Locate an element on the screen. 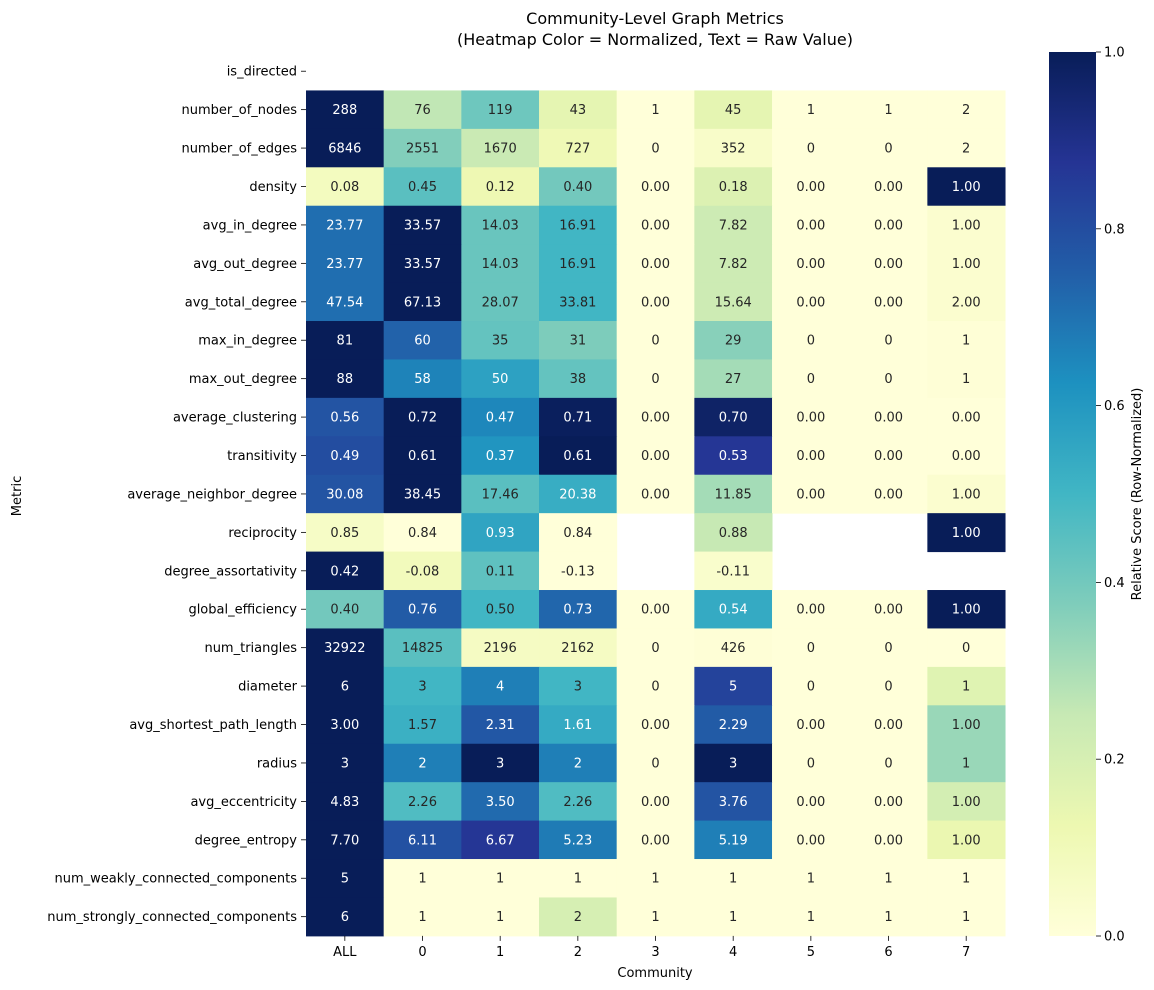  y-tick-label: radius is located at coordinates (277, 763).